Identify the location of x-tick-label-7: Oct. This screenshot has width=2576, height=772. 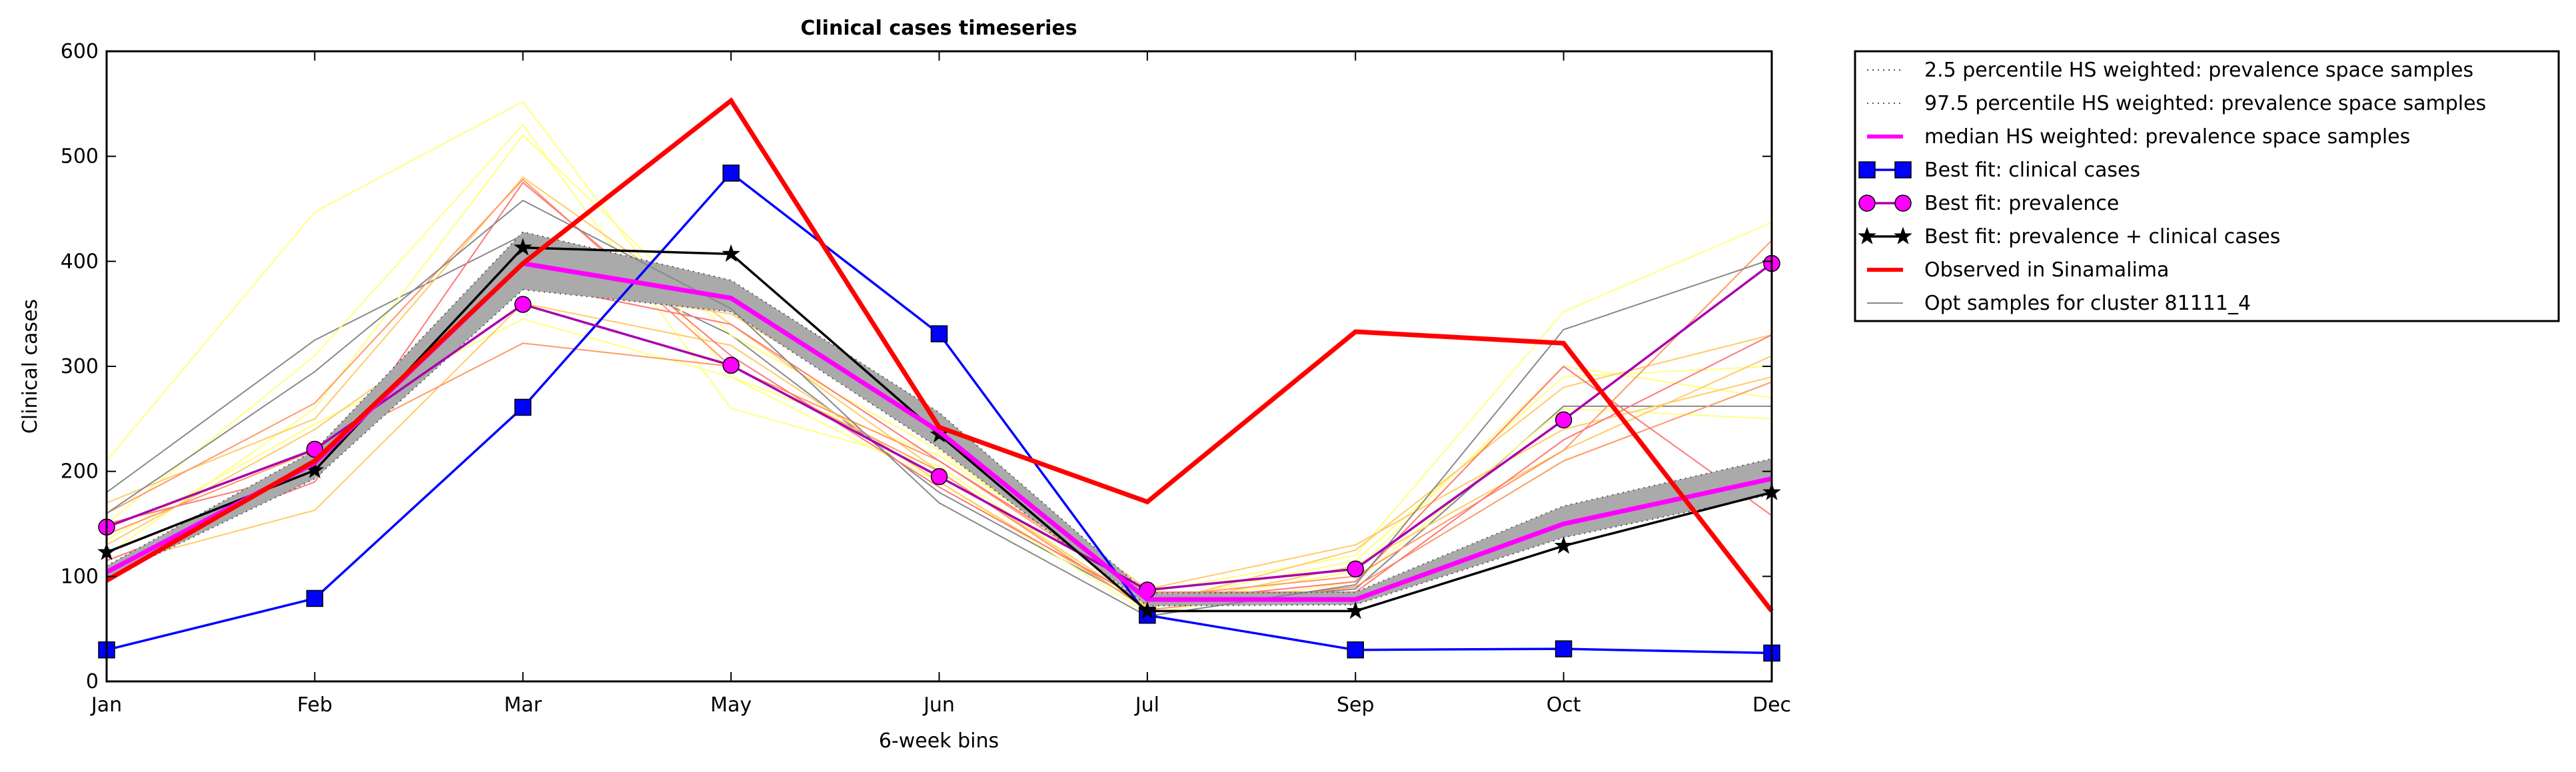
(1564, 705).